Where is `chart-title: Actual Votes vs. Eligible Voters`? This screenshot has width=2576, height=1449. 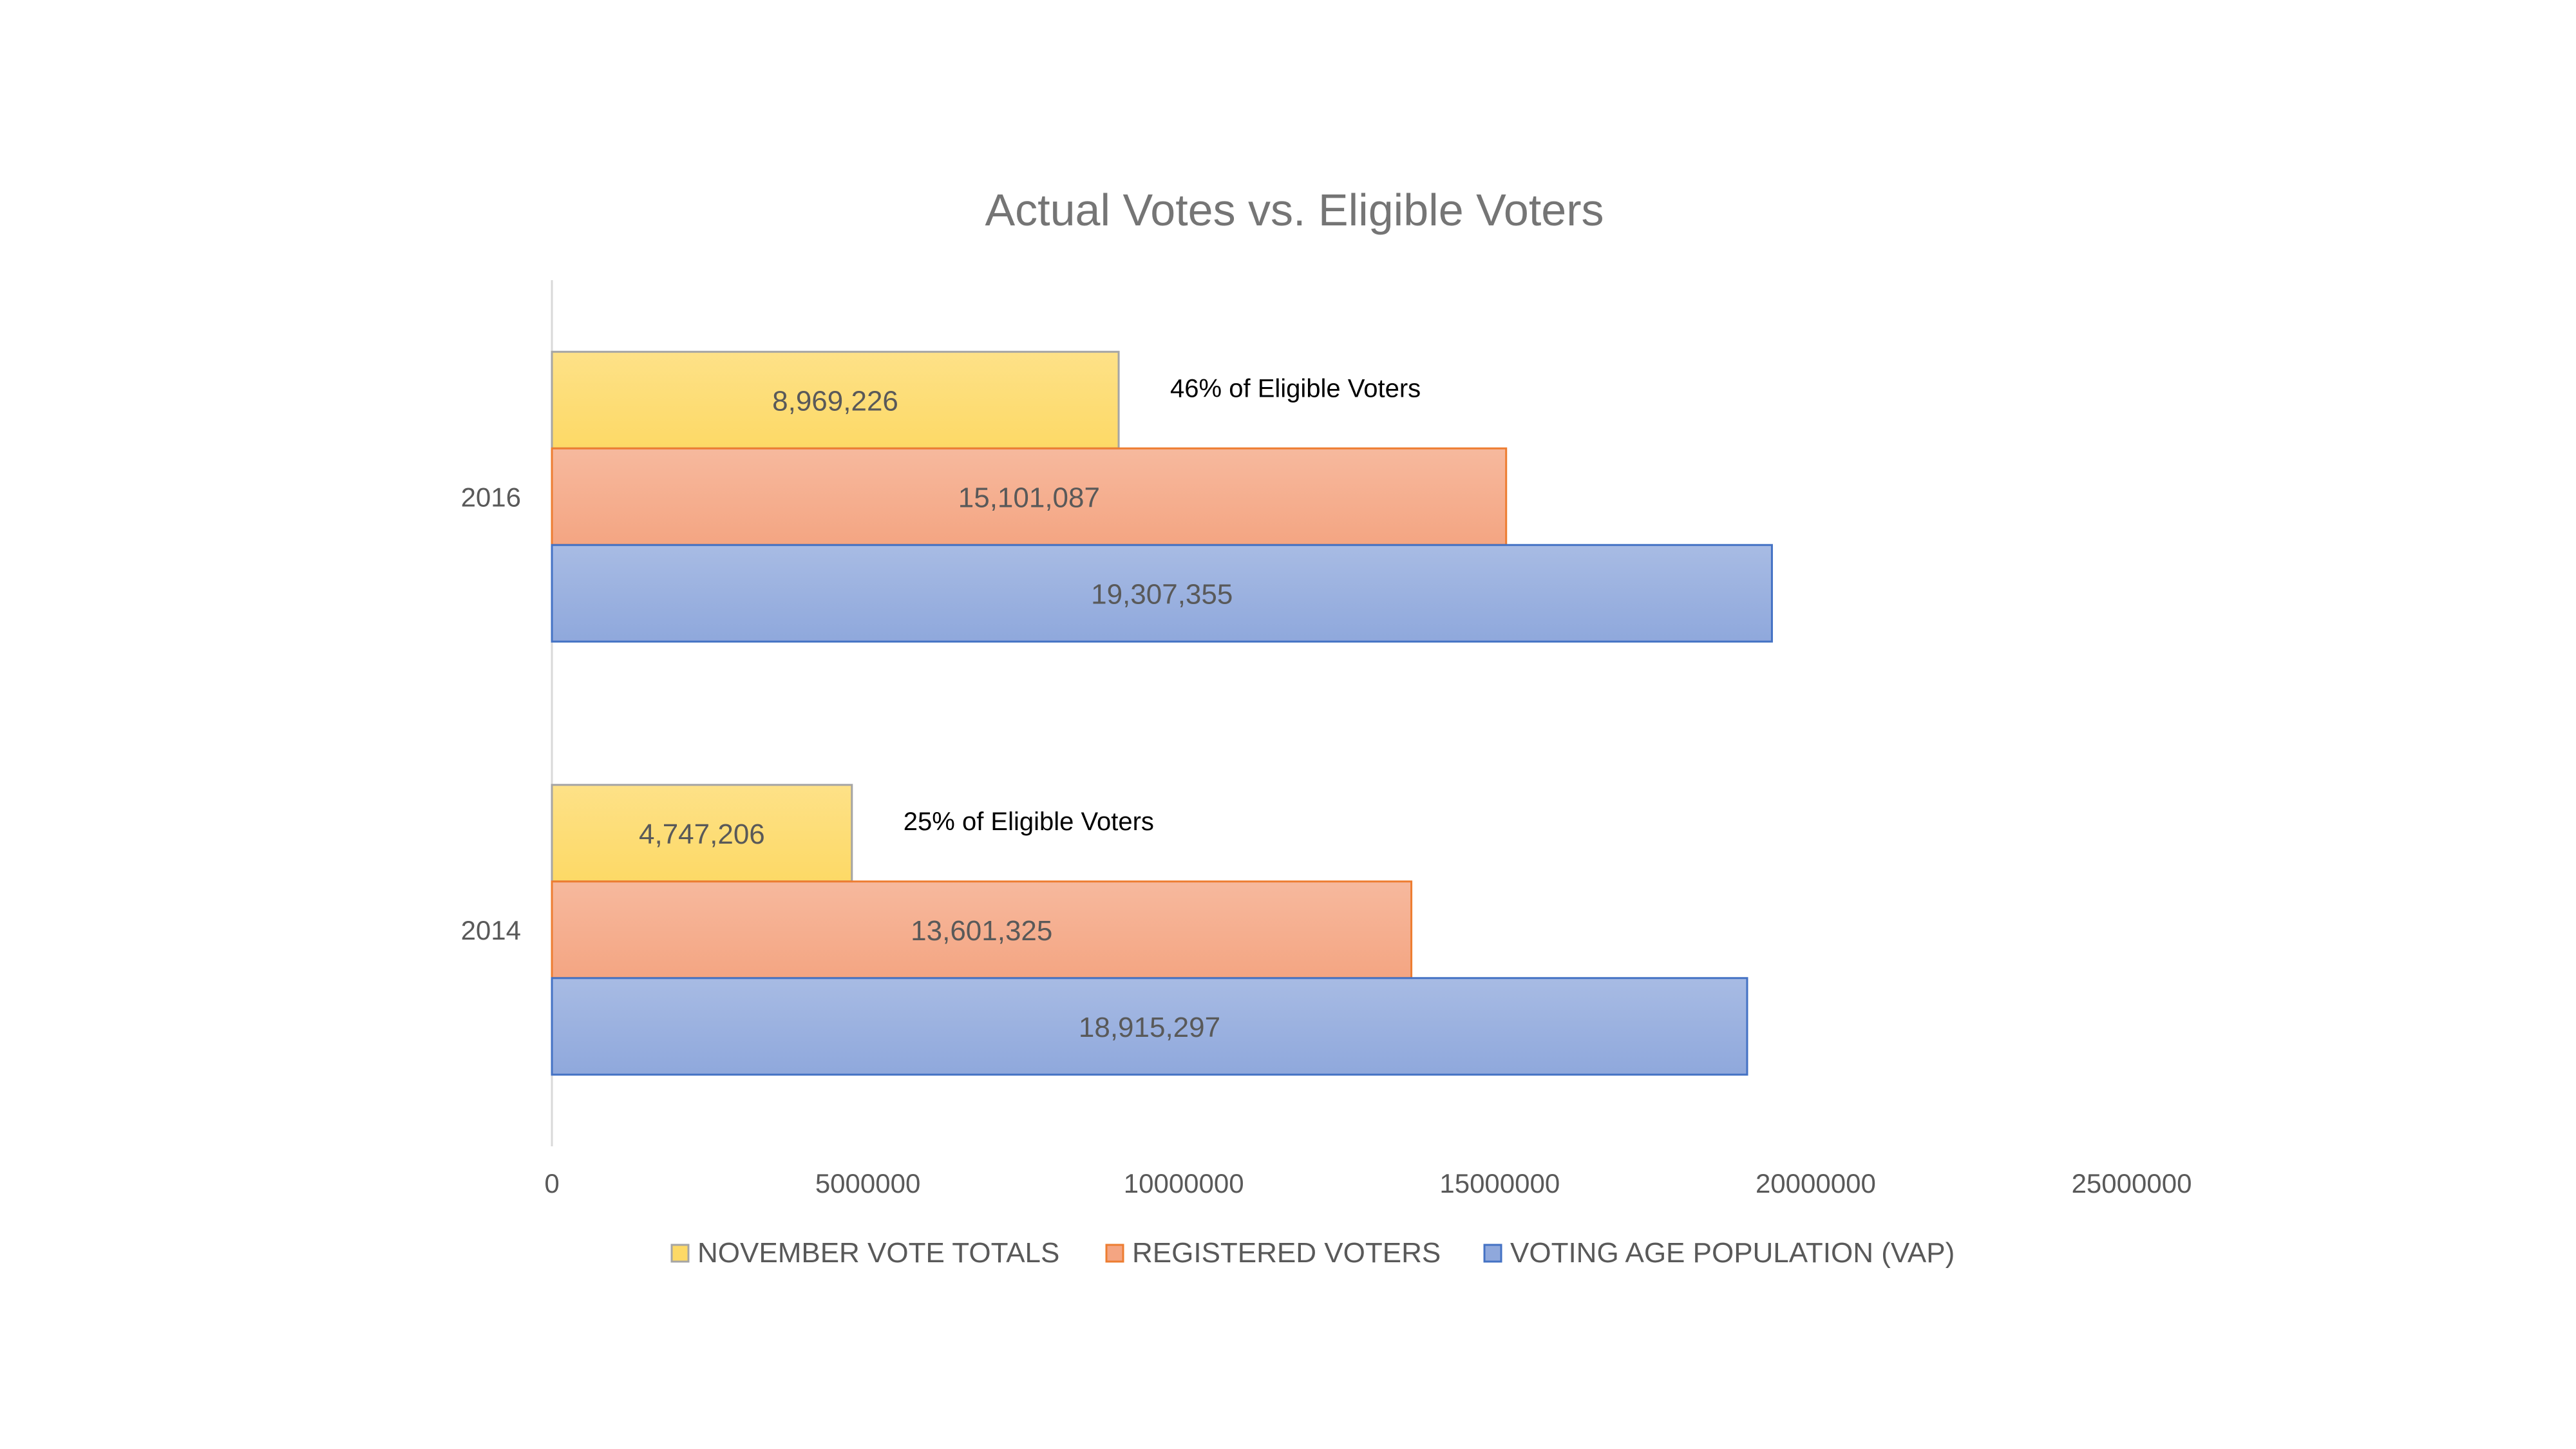
chart-title: Actual Votes vs. Eligible Voters is located at coordinates (1294, 210).